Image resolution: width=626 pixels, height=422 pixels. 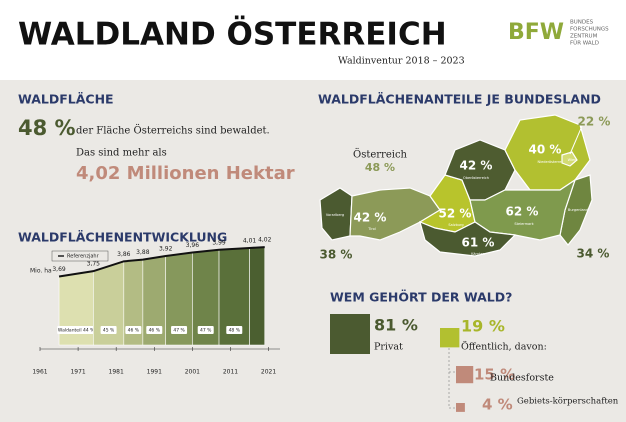 What do you see at coordinates (552, 162) in the screenshot?
I see `region-name: Niederösterreich` at bounding box center [552, 162].